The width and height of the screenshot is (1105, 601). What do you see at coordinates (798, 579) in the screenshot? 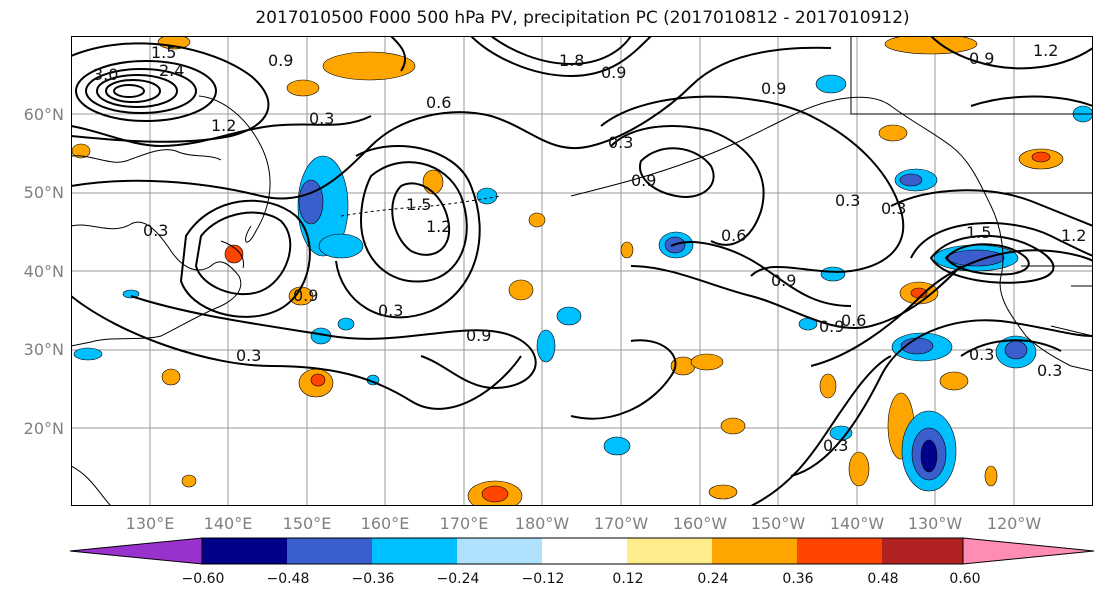
I see `colorbar-tick: 0.36` at bounding box center [798, 579].